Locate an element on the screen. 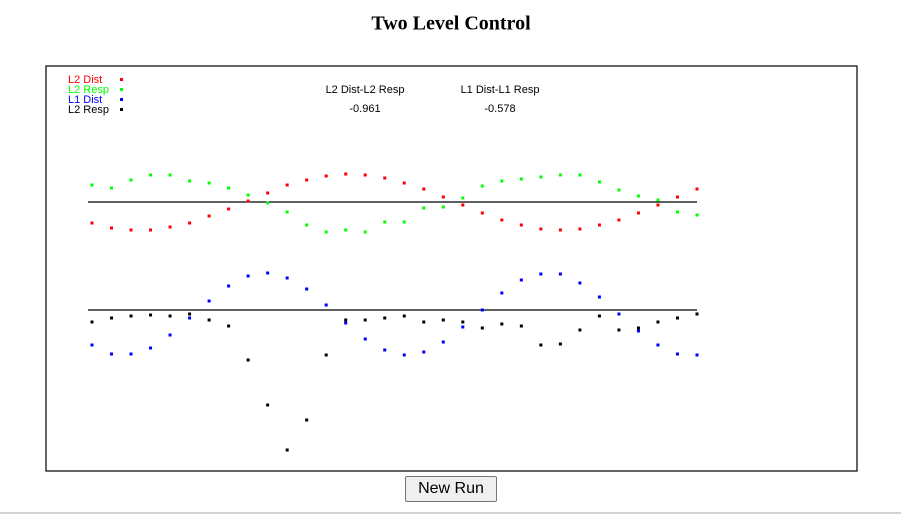 The image size is (901, 524). correlation-value: -0.961 is located at coordinates (364, 109).